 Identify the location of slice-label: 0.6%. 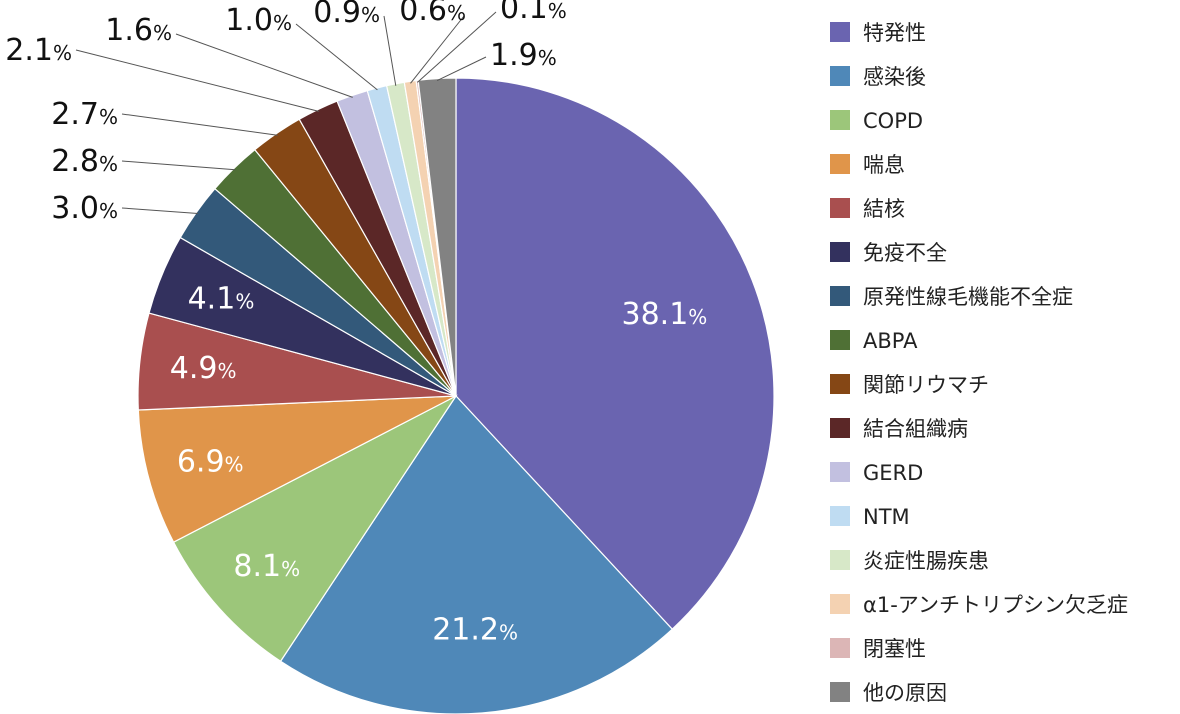
(432, 14).